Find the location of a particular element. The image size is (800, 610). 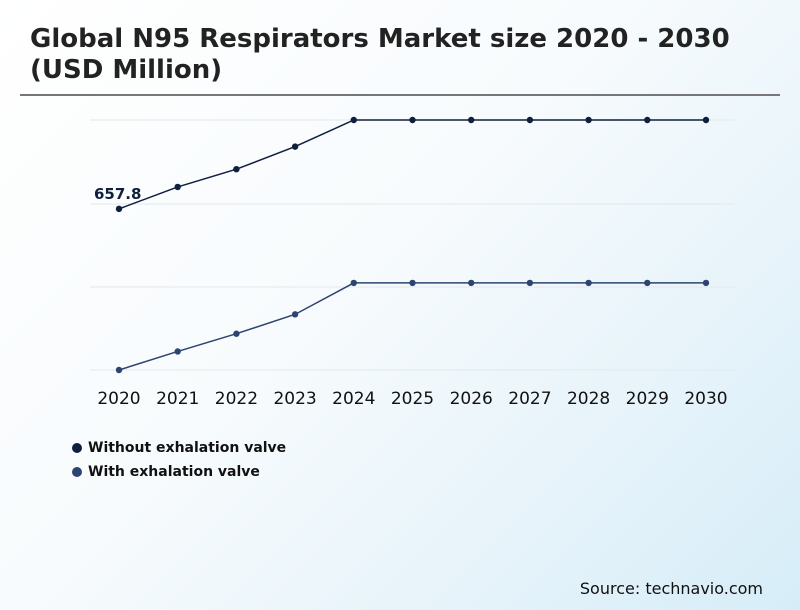

x-tick-label-2024: 2024 is located at coordinates (353, 399).